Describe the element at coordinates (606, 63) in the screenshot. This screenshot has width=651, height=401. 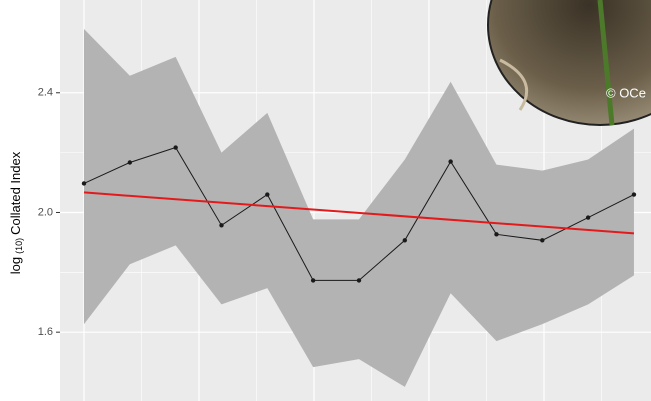
I see `photo-stem` at that location.